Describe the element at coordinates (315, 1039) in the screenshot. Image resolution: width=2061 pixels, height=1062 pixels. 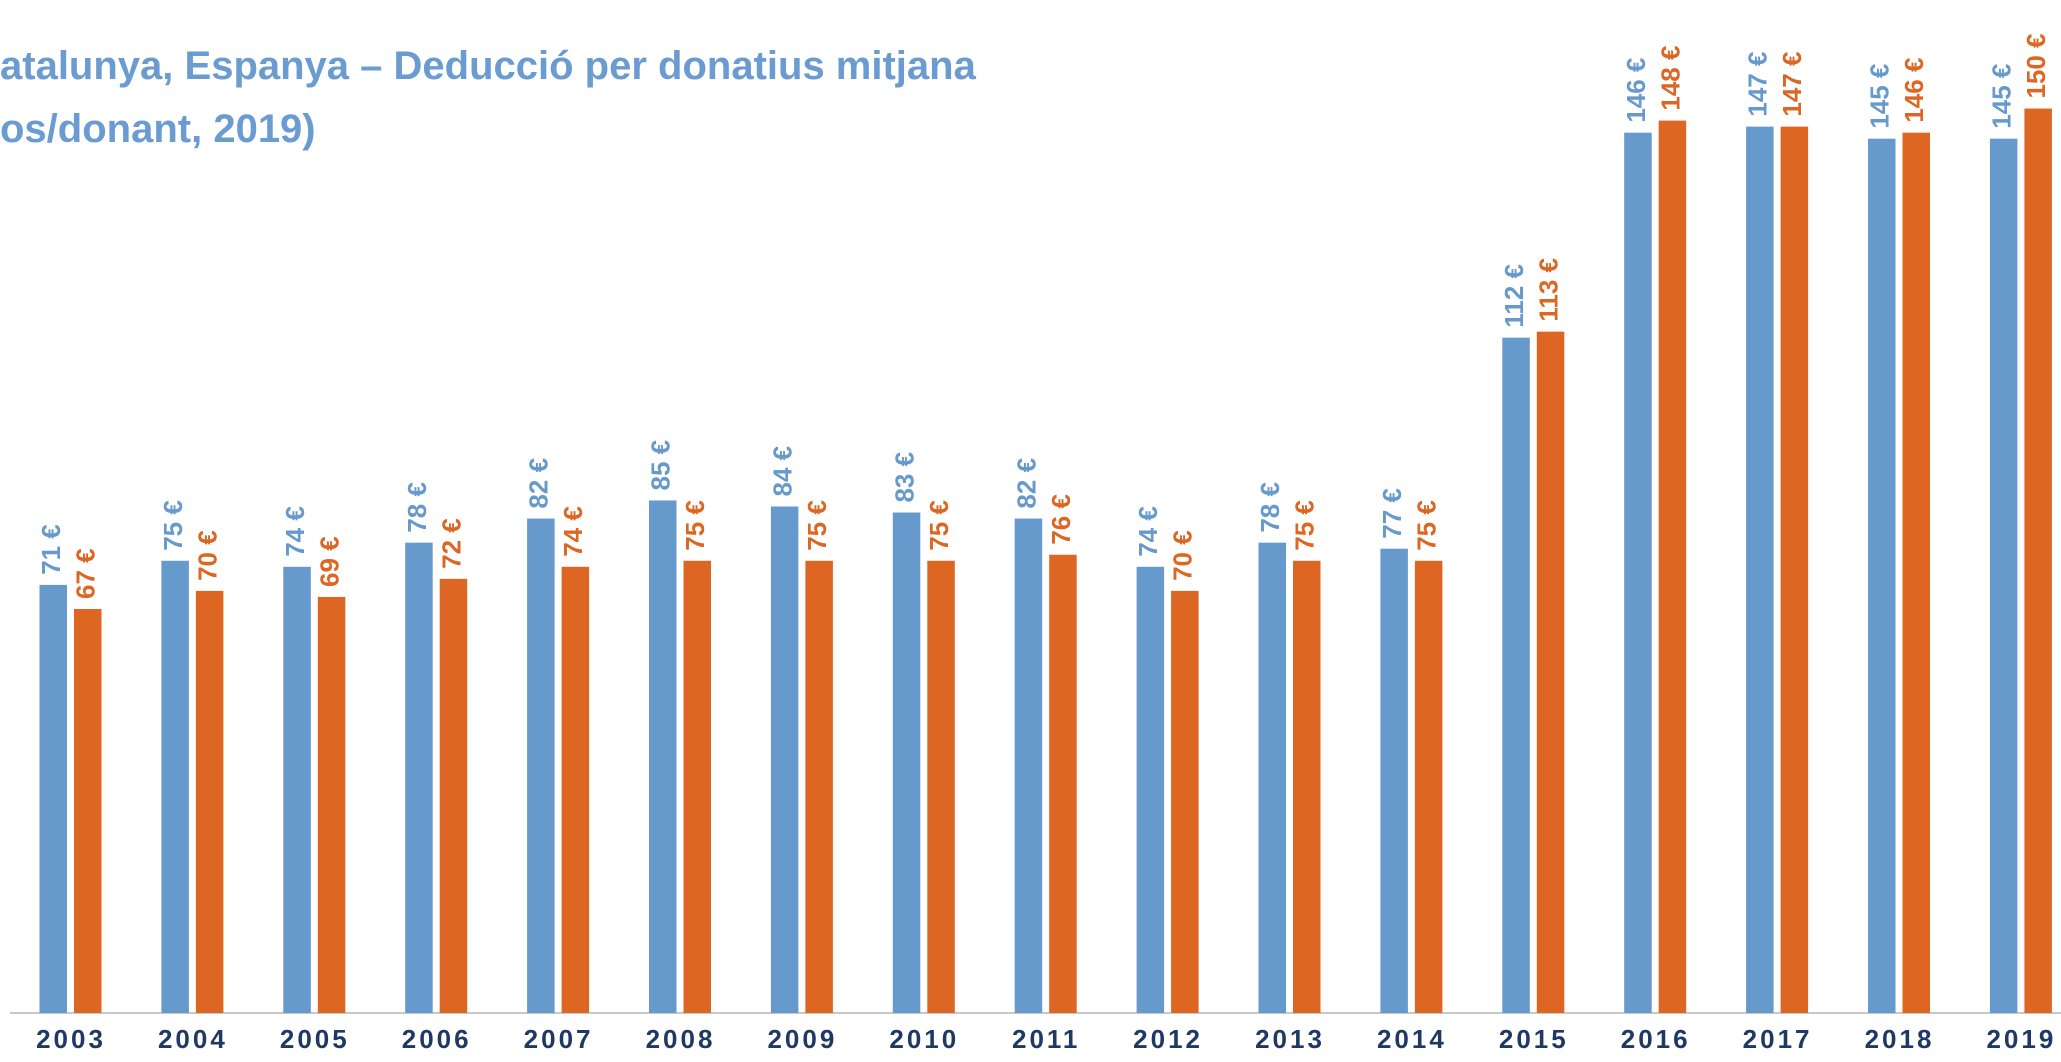
I see `x-tick-label: 2005` at that location.